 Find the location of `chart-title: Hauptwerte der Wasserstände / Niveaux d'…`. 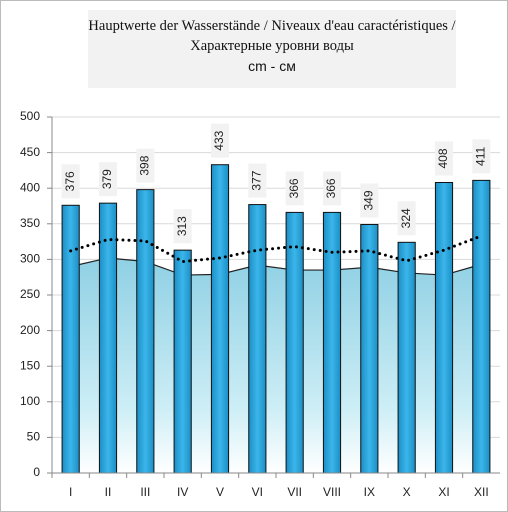

chart-title: Hauptwerte der Wasserstände / Niveaux d'… is located at coordinates (272, 36).